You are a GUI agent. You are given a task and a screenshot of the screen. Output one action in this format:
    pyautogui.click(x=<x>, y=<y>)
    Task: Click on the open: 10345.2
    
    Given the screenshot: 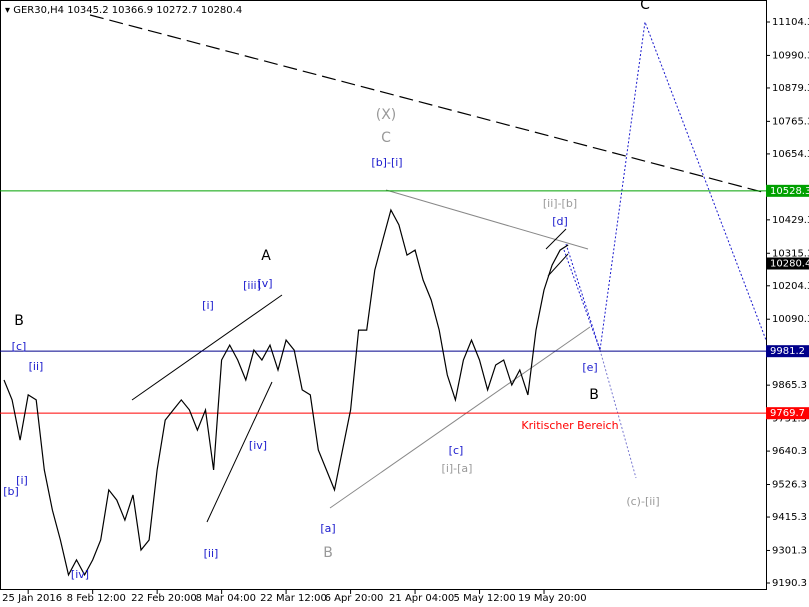 What is the action you would take?
    pyautogui.click(x=87, y=10)
    